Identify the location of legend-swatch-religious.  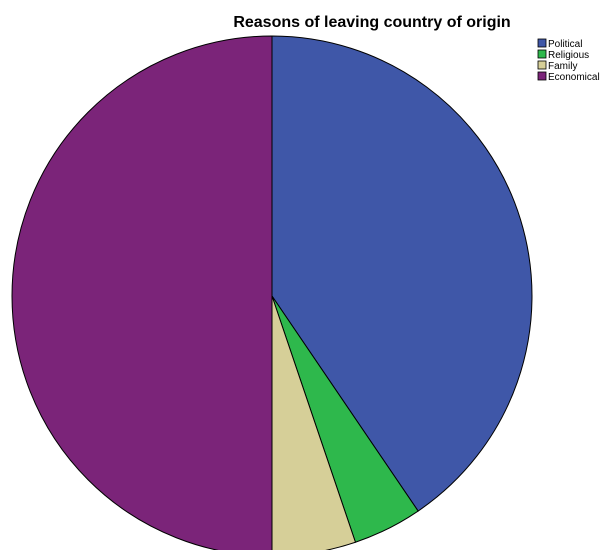
(542, 54).